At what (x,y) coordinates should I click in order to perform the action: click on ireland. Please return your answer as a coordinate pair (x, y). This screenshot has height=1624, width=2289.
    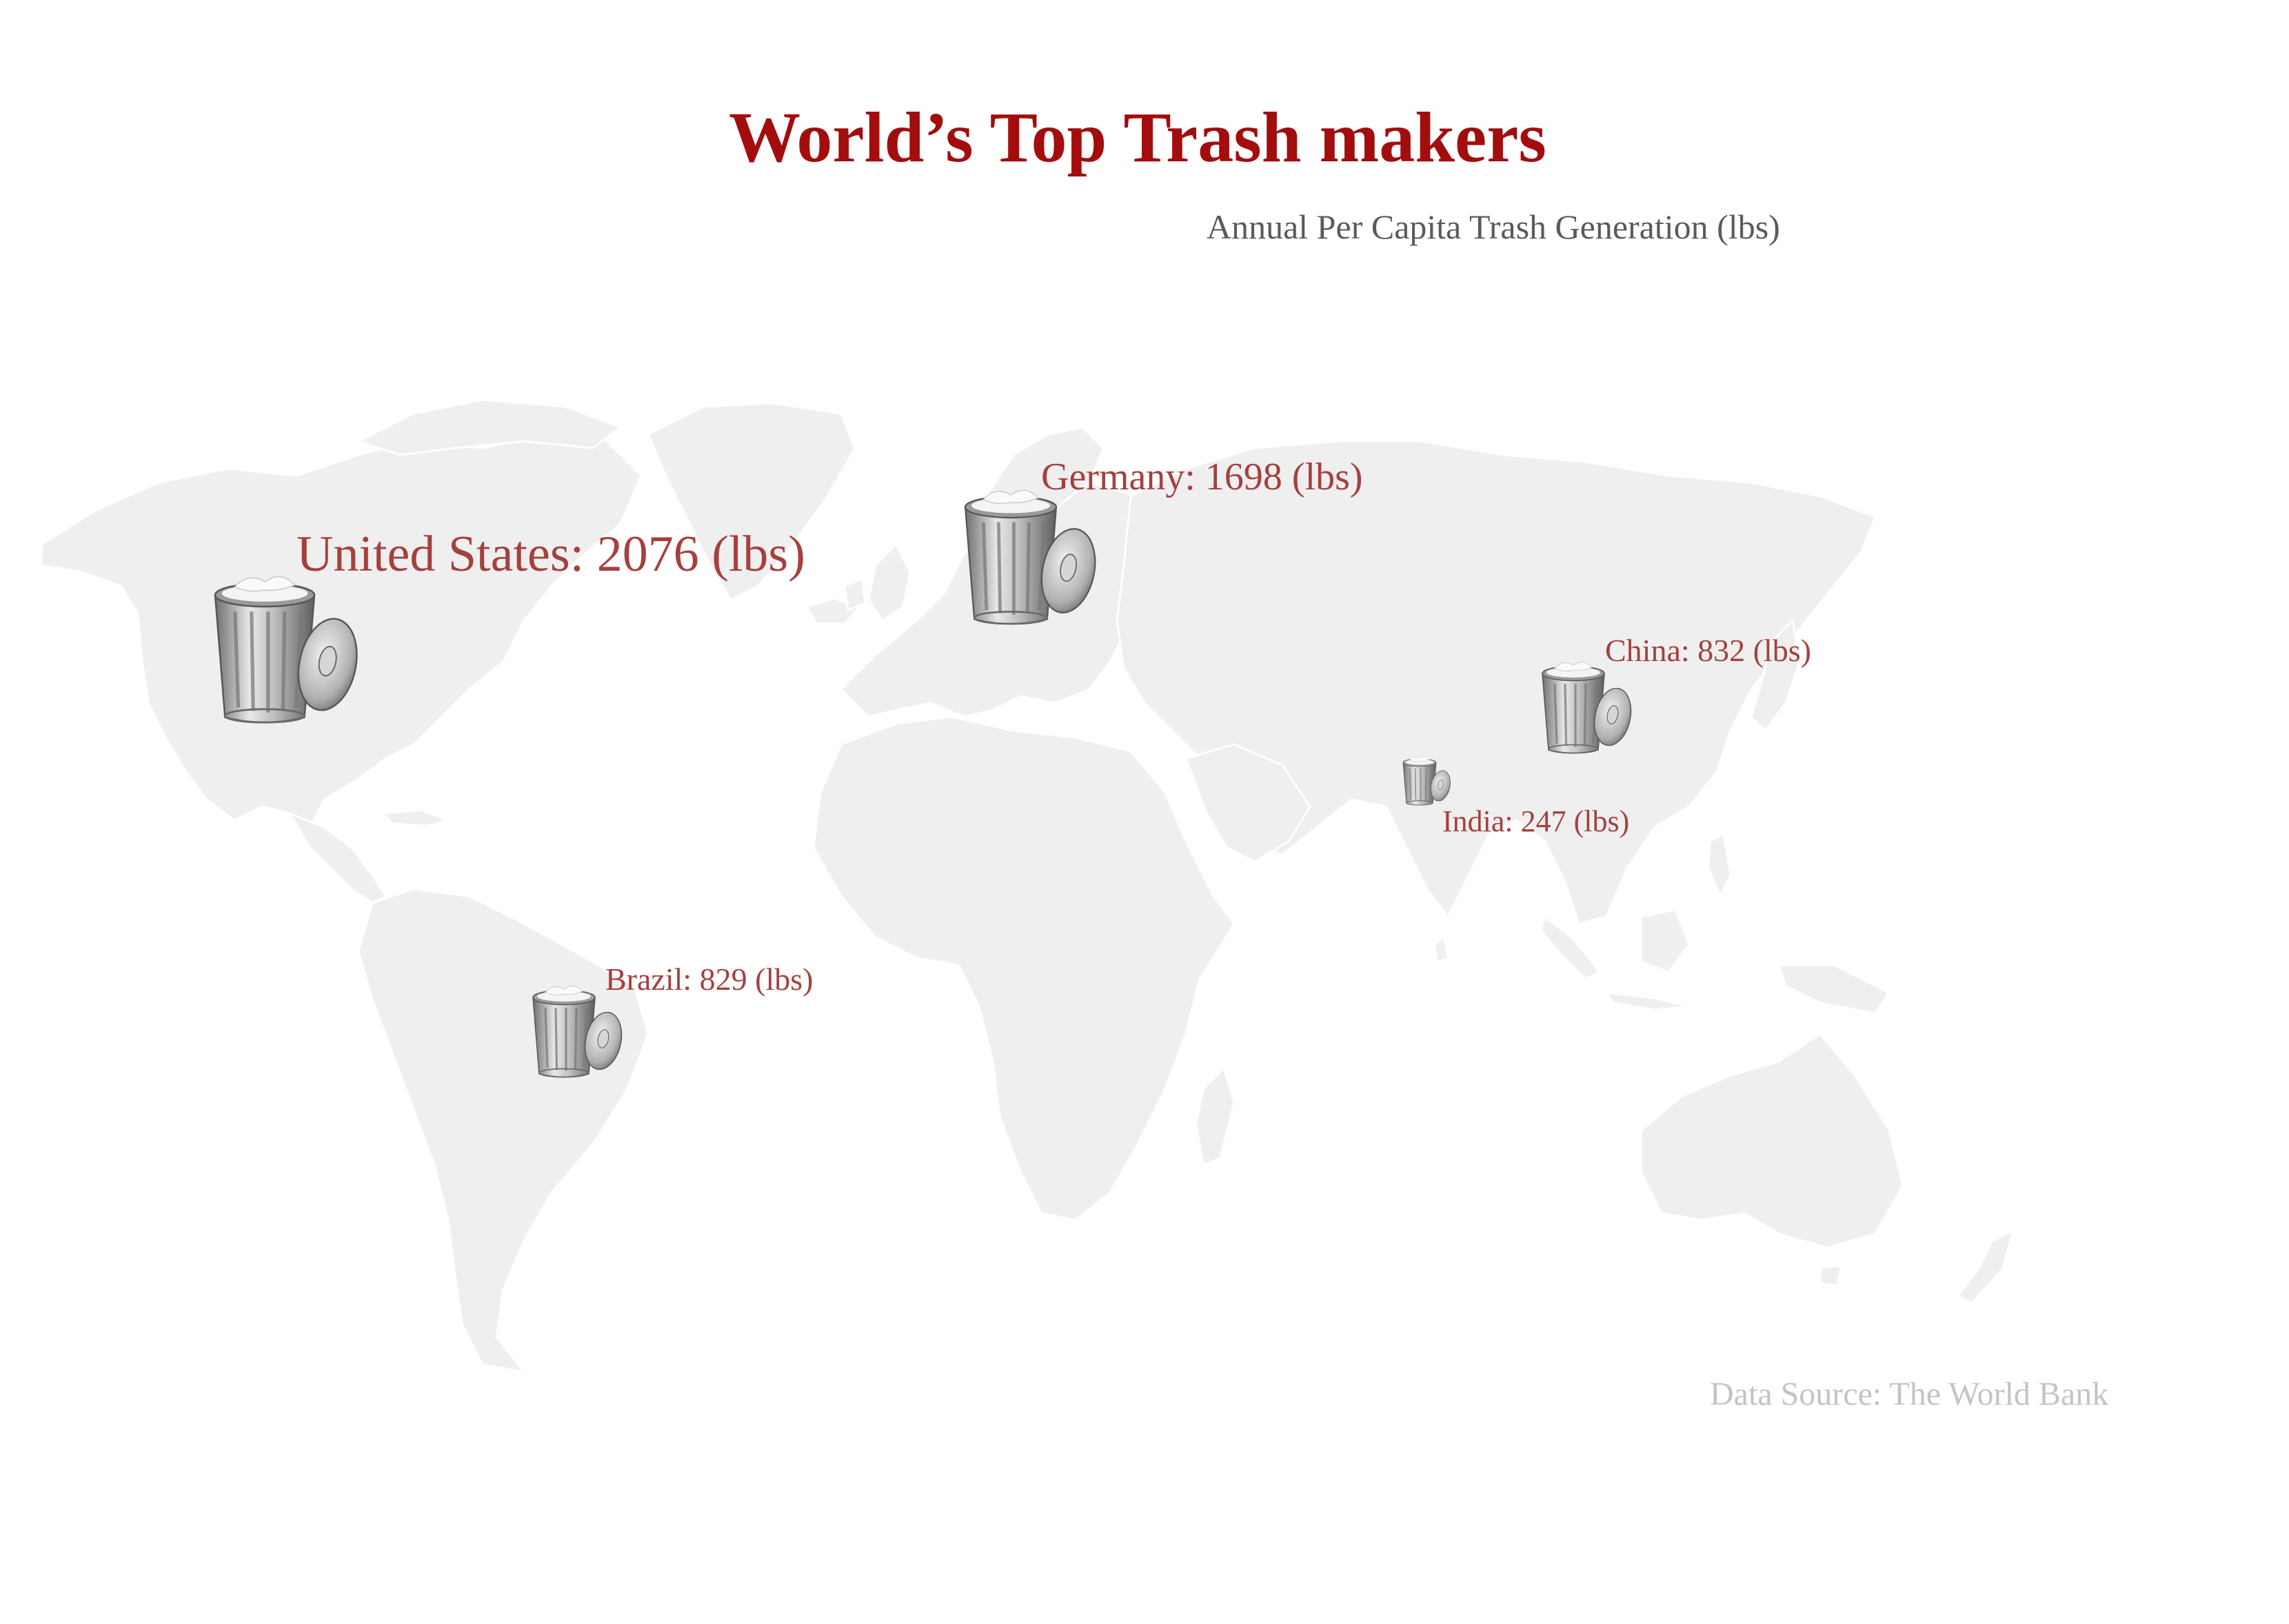
    Looking at the image, I should click on (855, 594).